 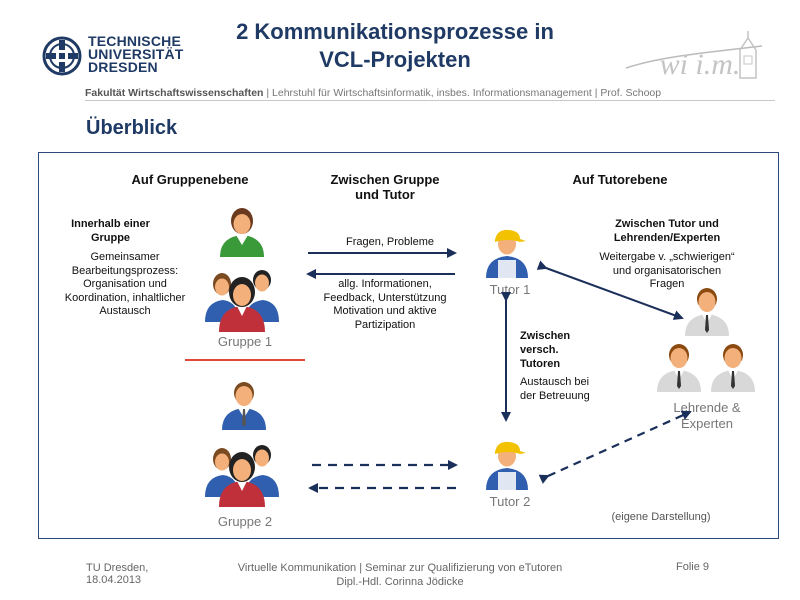 What do you see at coordinates (62, 56) in the screenshot?
I see `tu-dresden-logo-icon` at bounding box center [62, 56].